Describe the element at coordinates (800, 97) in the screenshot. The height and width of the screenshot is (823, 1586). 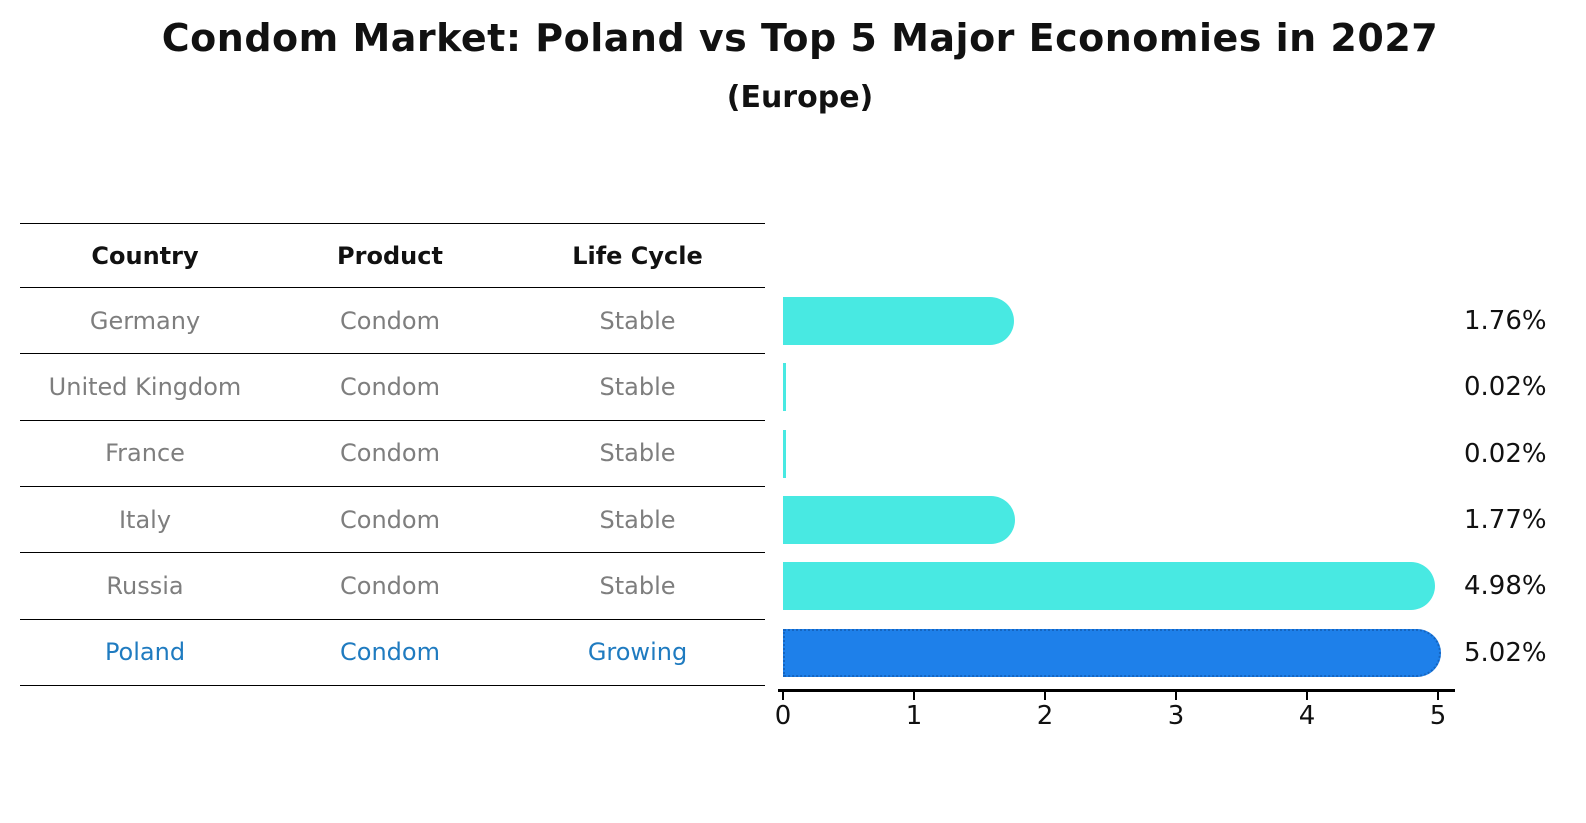
I see `chart-subtitle: (Europe)` at that location.